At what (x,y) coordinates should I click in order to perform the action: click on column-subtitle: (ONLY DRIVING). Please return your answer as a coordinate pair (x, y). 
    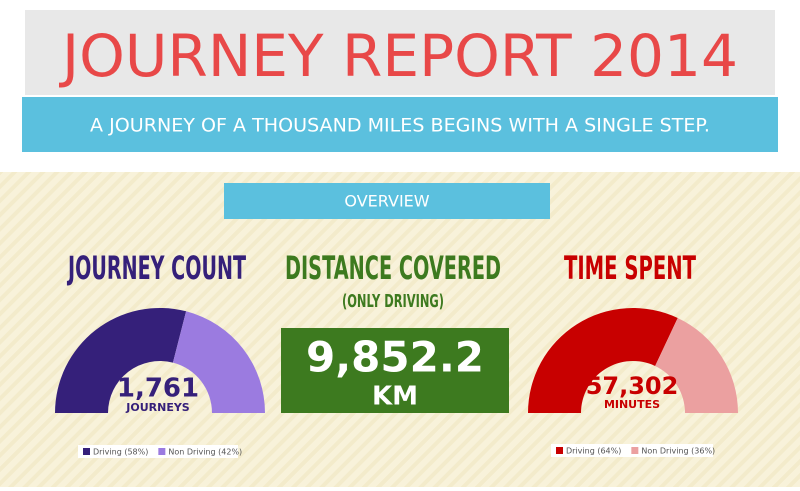
    Looking at the image, I should click on (393, 301).